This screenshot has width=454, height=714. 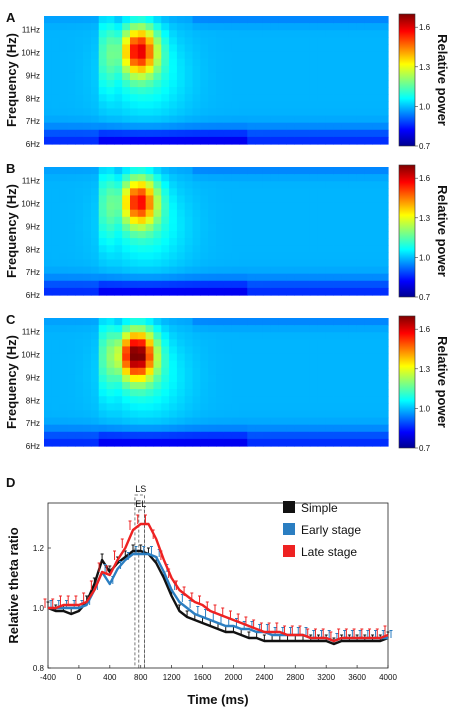 I want to click on x-tick-label: 2800, so click(x=295, y=677).